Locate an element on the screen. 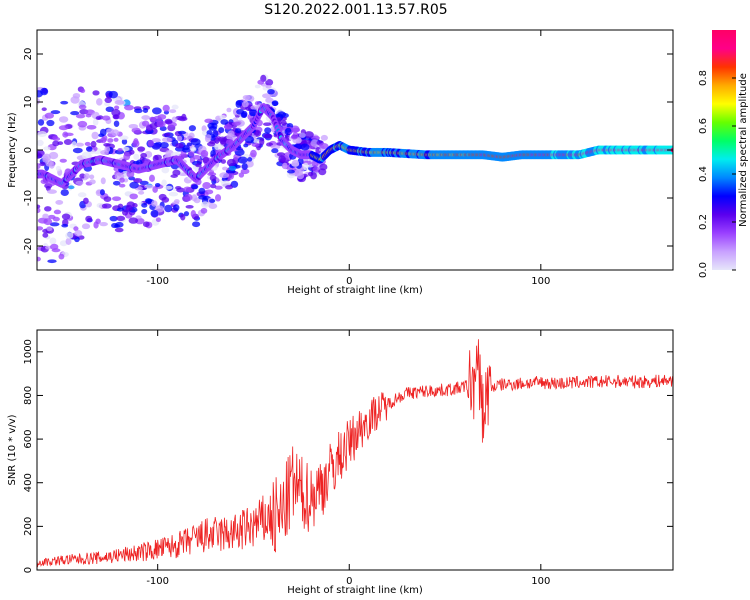 This screenshot has width=750, height=600. spectrogram-x-axis-label: Height of straight line (km) is located at coordinates (355, 290).